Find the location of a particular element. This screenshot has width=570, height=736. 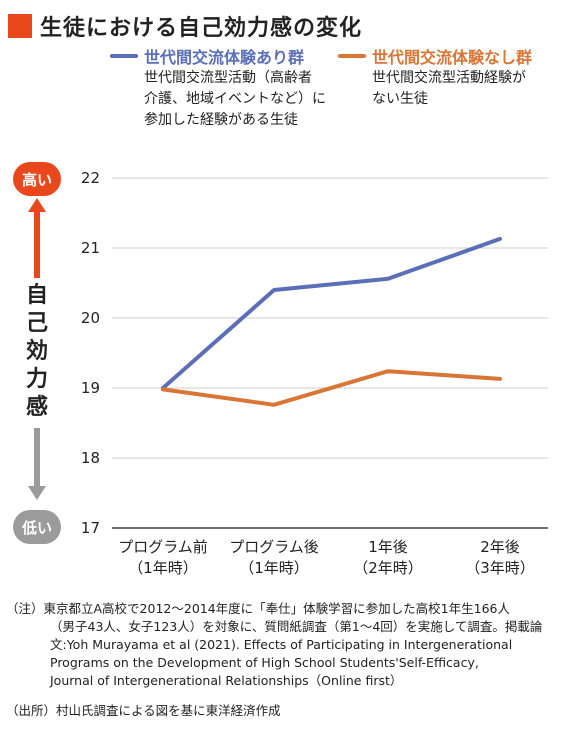

legend-without-exchange: 世代間交流体験なし群 世代間交流型活動経験が ない生徒 is located at coordinates (435, 77).